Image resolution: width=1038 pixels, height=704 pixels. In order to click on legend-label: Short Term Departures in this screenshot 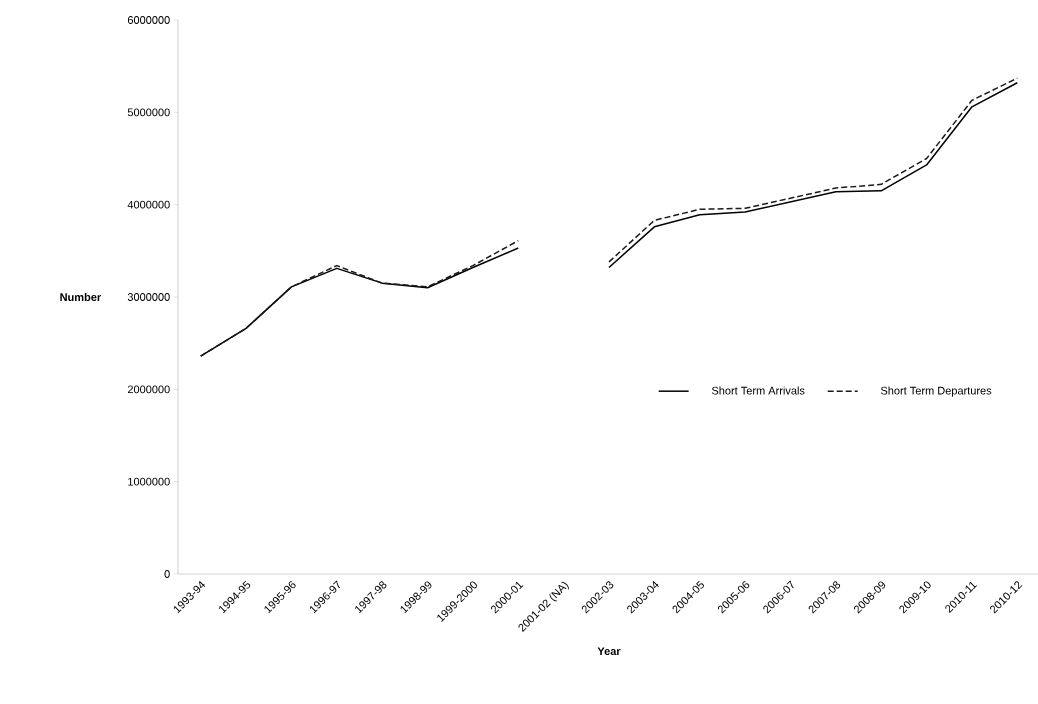, I will do `click(936, 391)`.